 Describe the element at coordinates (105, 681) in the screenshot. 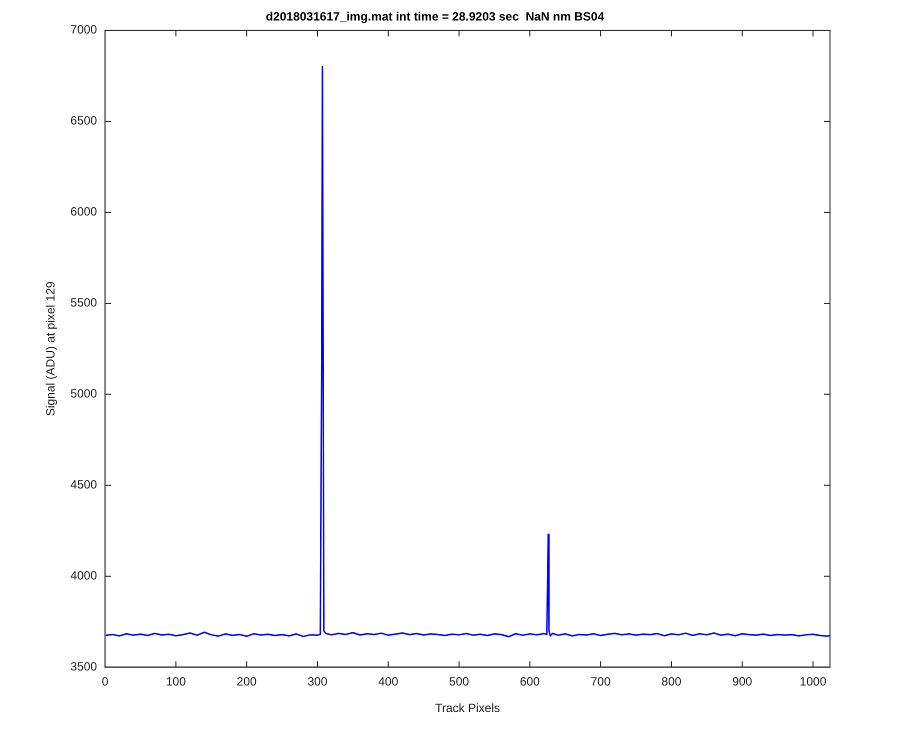

I see `x-tick-label: 0` at that location.